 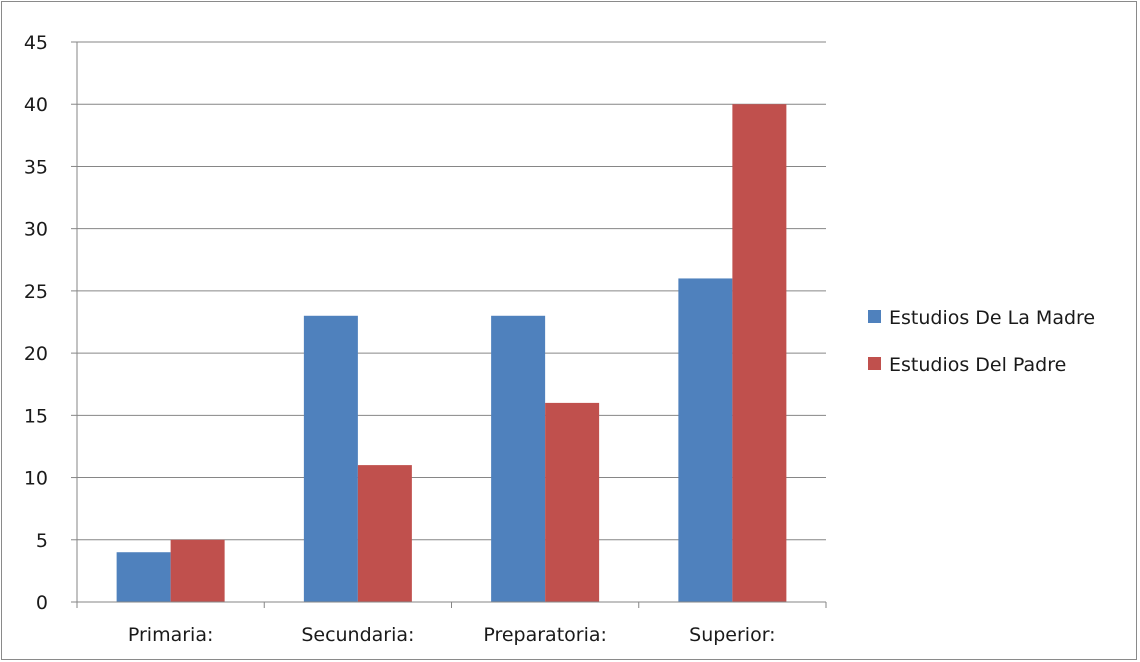 I want to click on y-tick-labels: 0 5 10 15 20 25 30 35 40 45, so click(x=36, y=323).